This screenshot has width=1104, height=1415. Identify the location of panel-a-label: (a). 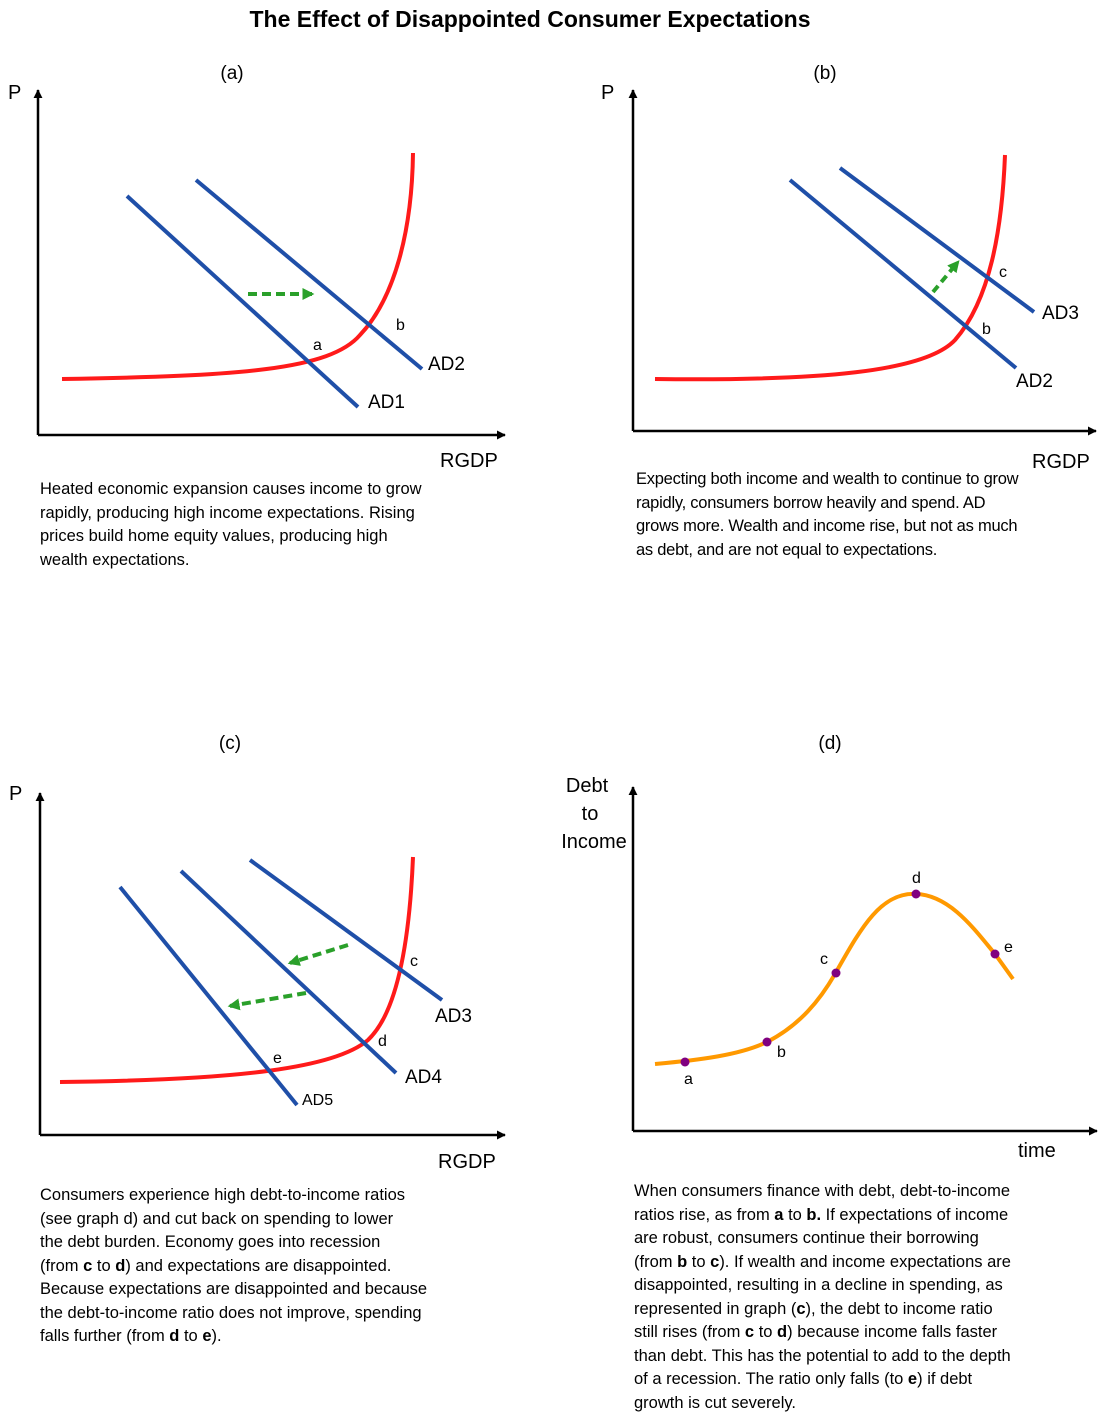
(231, 73).